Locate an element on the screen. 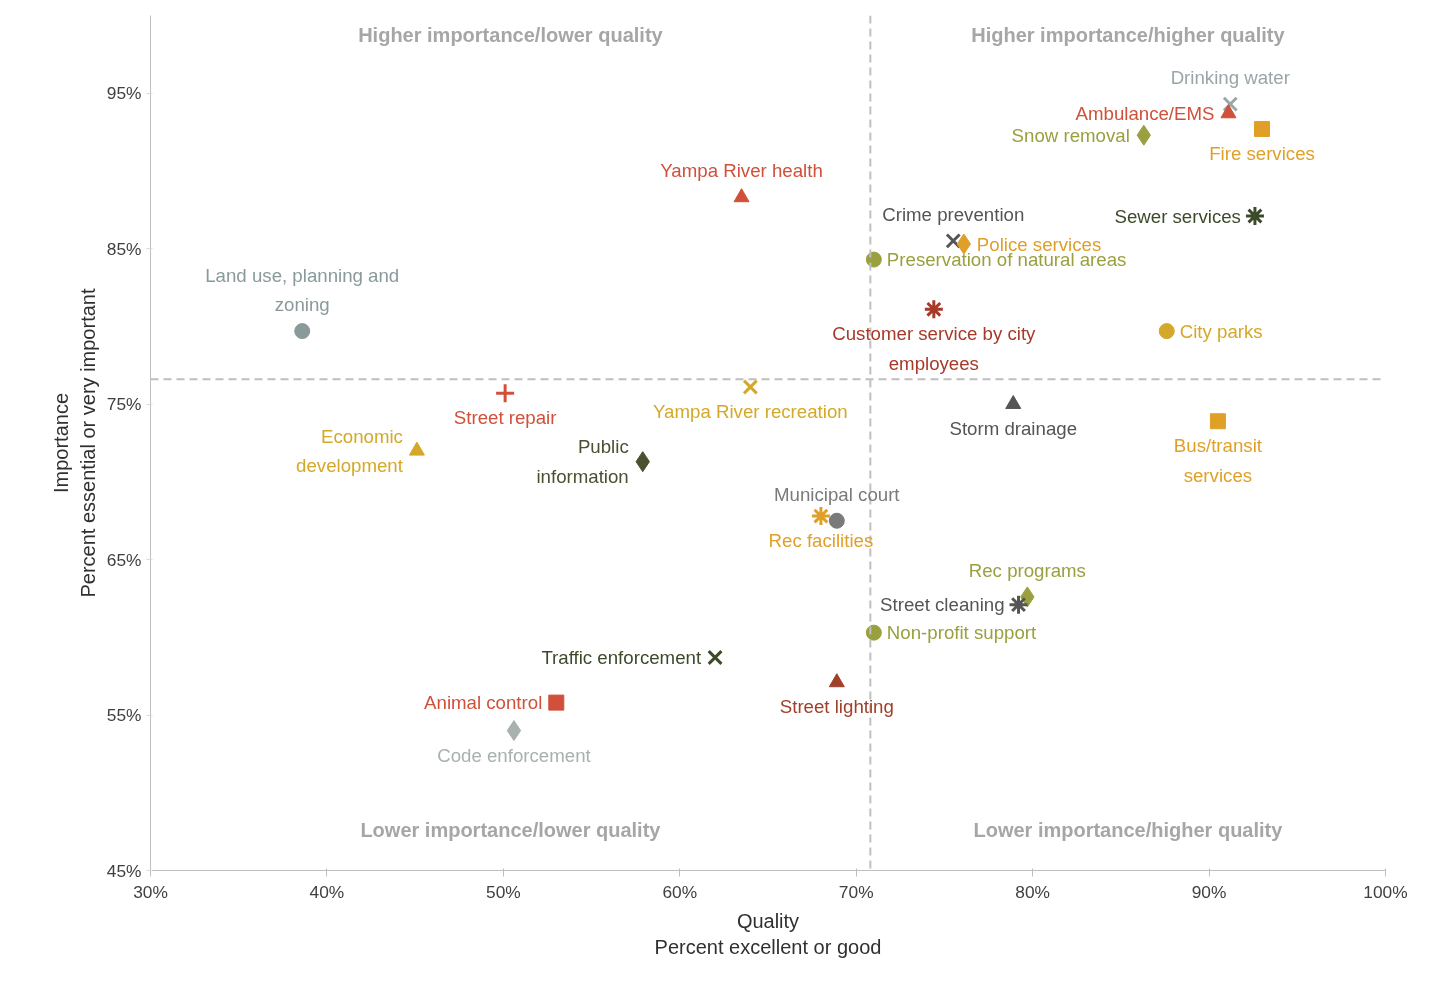 This screenshot has width=1455, height=993. series-label: Yampa River recreation is located at coordinates (750, 412).